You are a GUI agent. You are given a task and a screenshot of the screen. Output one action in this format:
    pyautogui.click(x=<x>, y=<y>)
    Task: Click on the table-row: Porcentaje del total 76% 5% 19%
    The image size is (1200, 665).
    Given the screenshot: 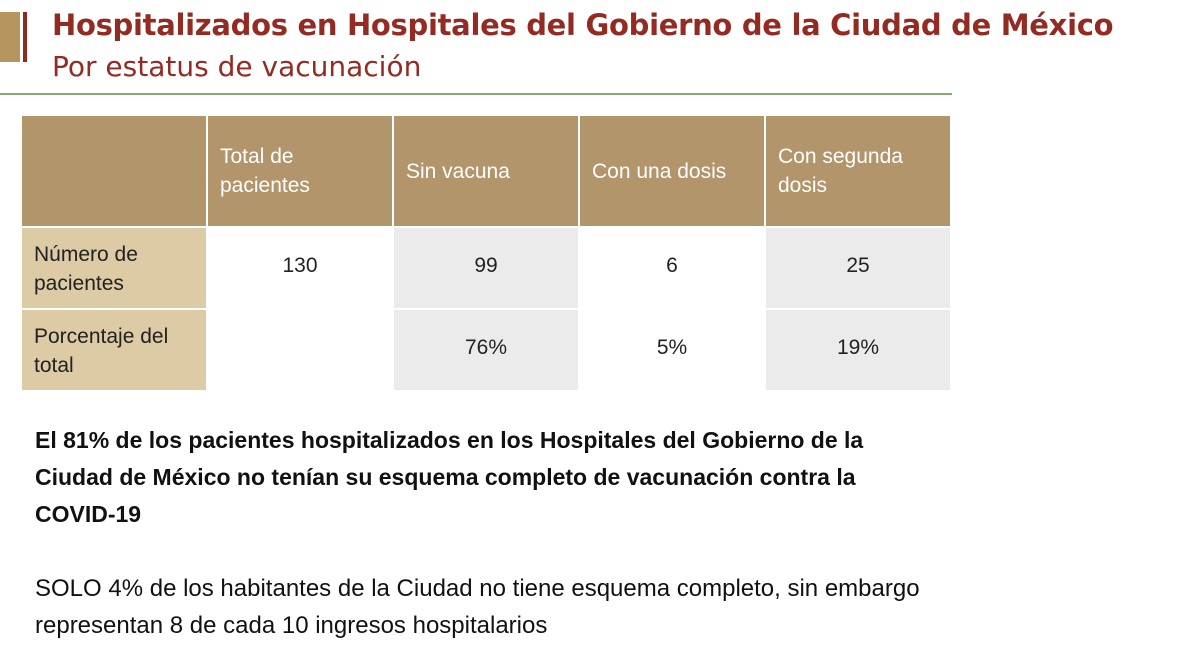 What is the action you would take?
    pyautogui.click(x=486, y=350)
    